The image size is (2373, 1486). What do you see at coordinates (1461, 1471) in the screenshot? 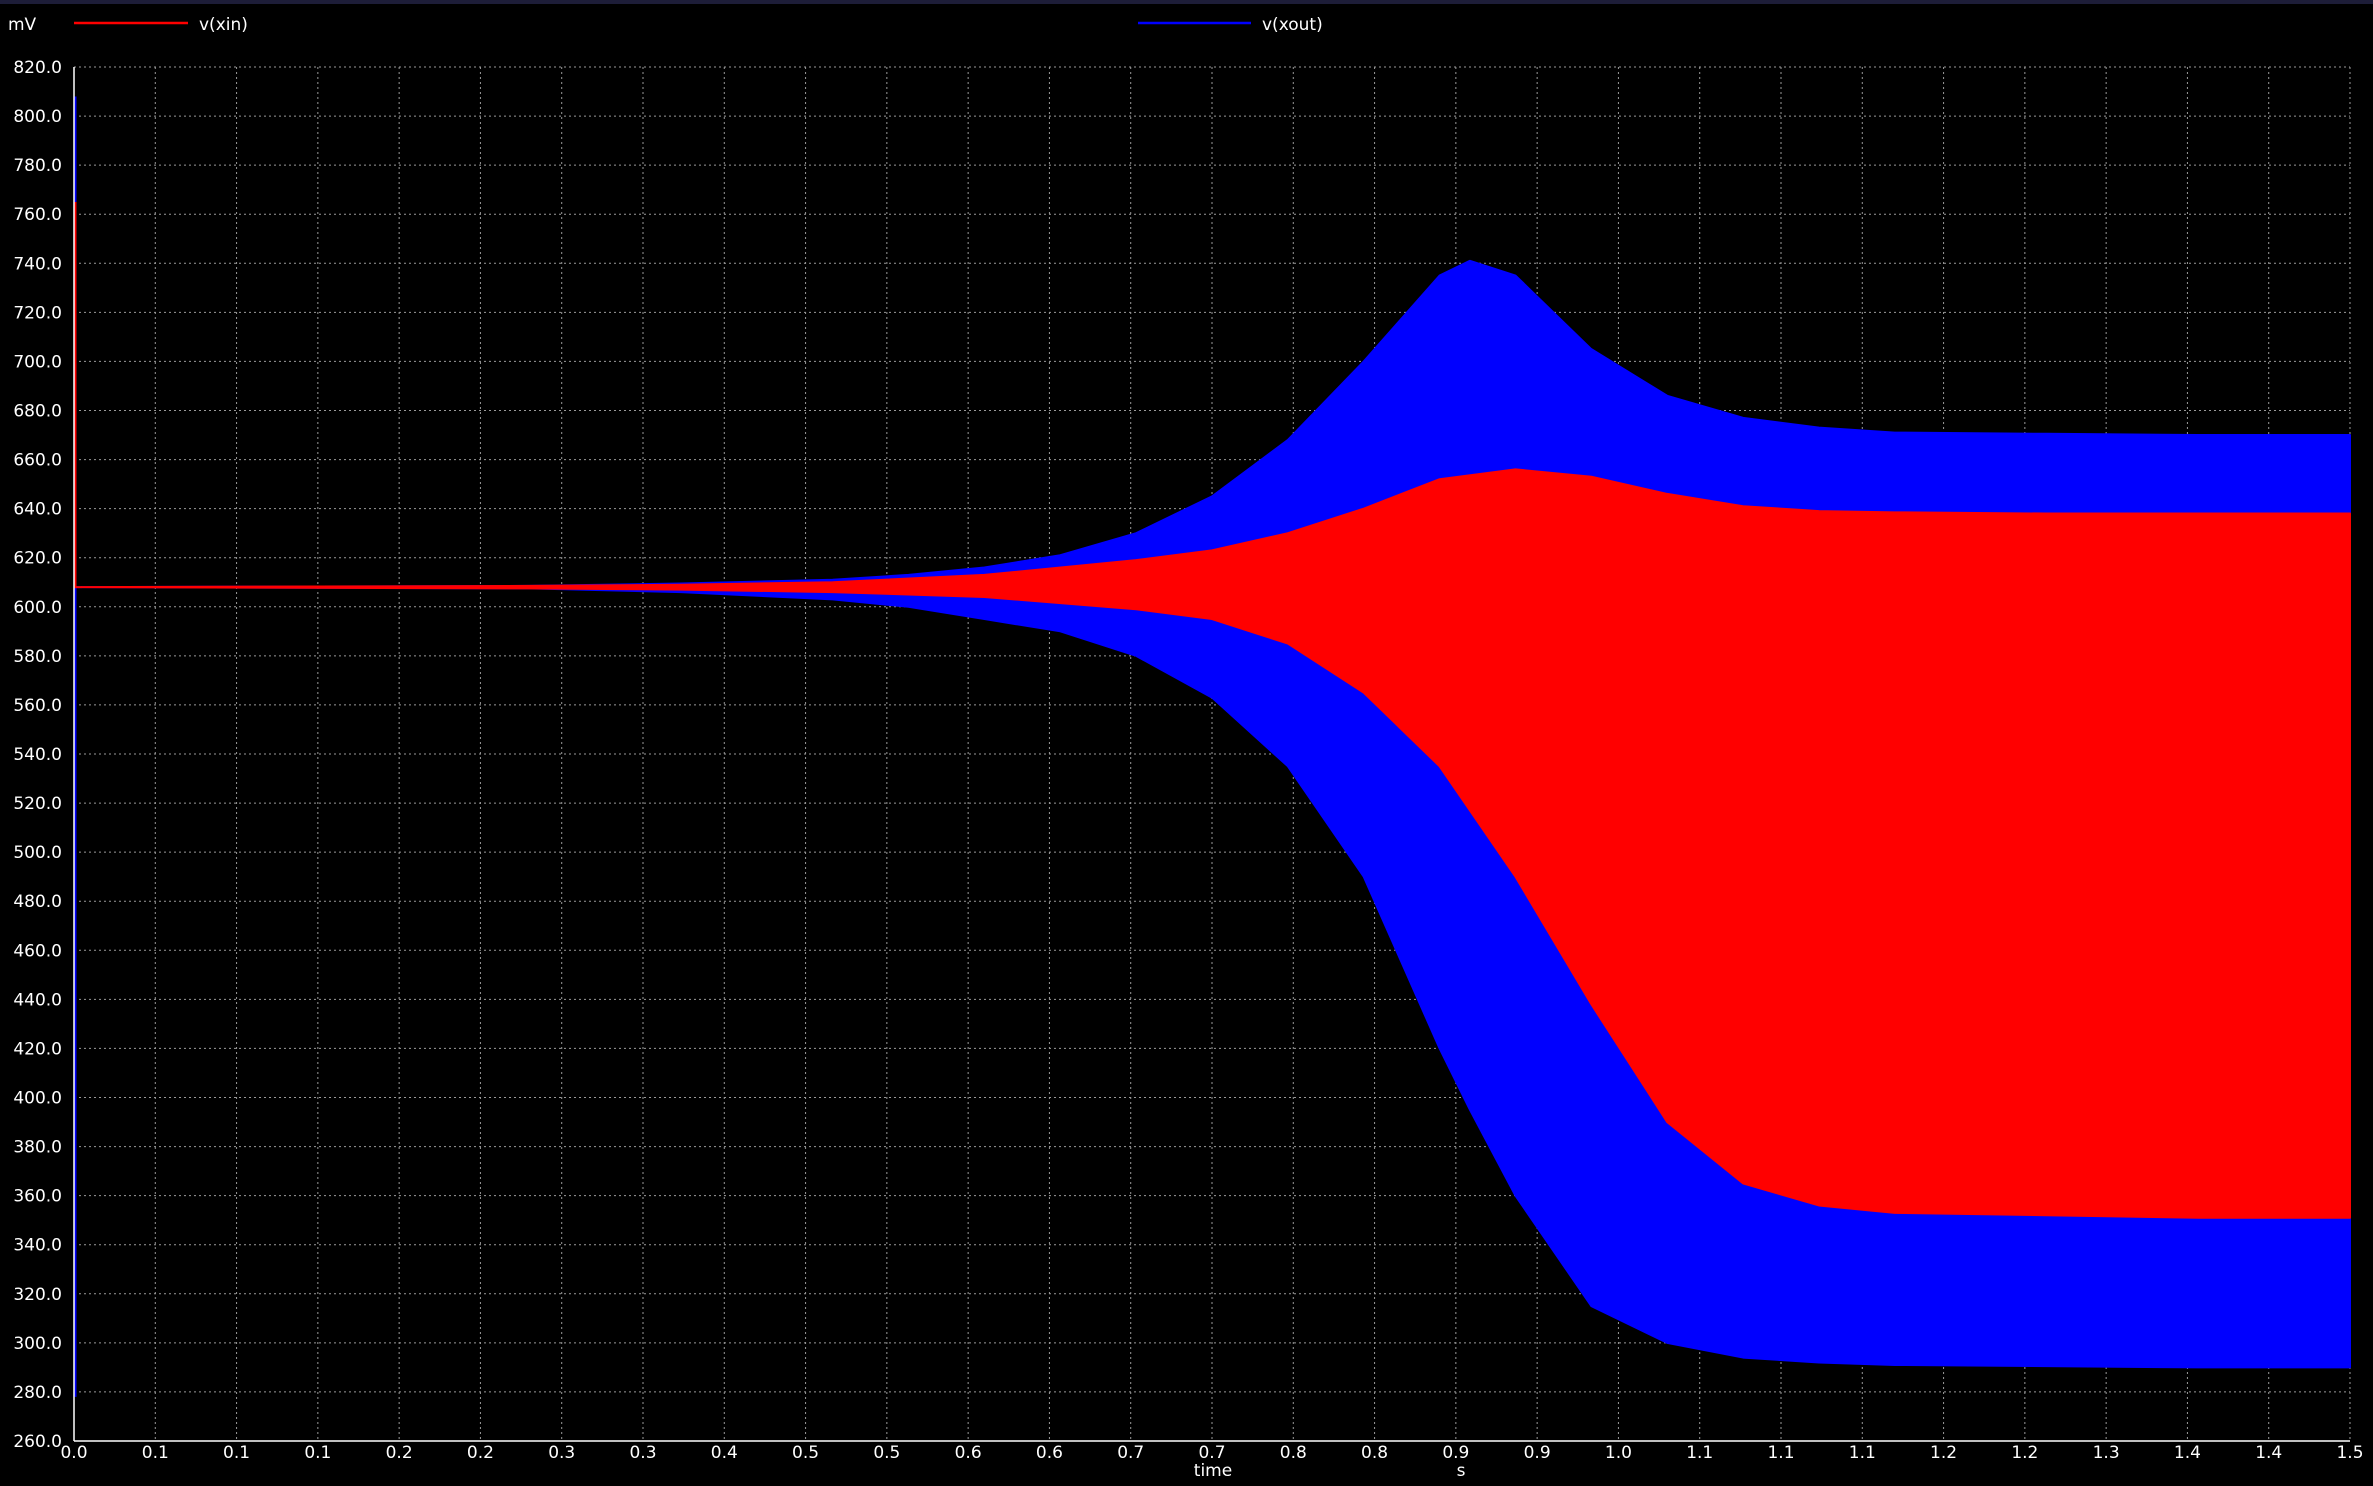
I see `x-unit-label: s` at bounding box center [1461, 1471].